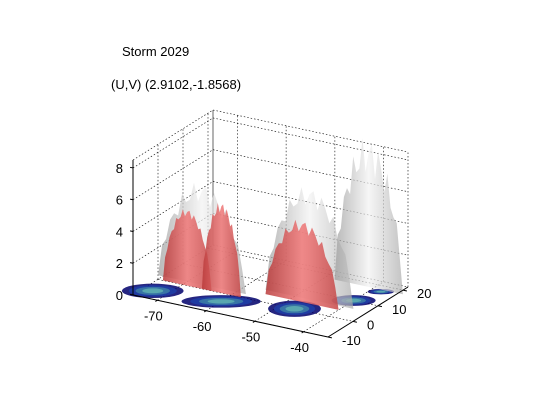 Image resolution: width=533 pixels, height=400 pixels. Describe the element at coordinates (299, 347) in the screenshot. I see `x-tick-label: -40` at that location.